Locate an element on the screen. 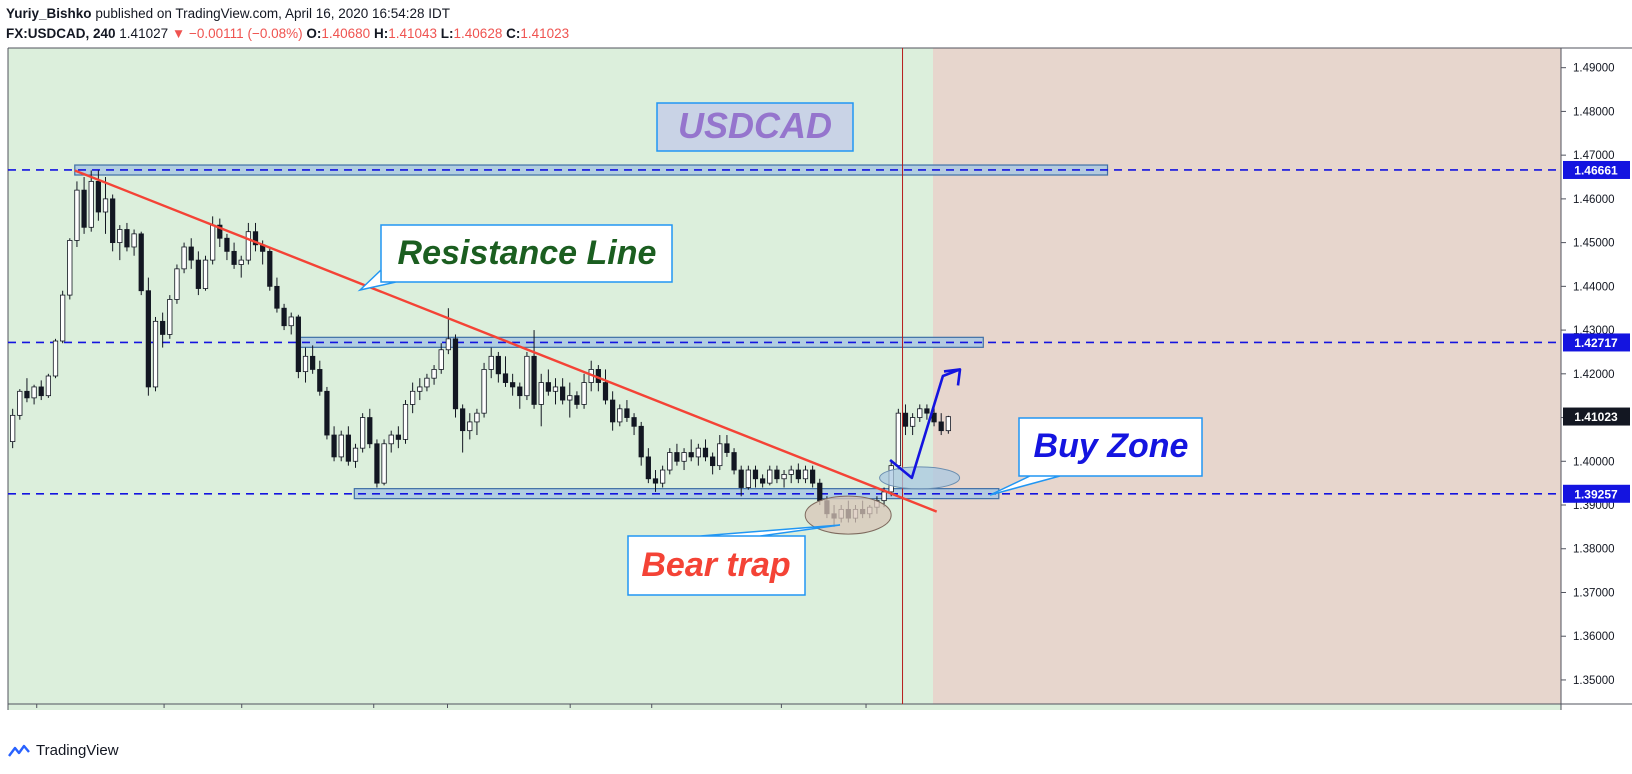  y-tick-label: 1.37000 is located at coordinates (1594, 593).